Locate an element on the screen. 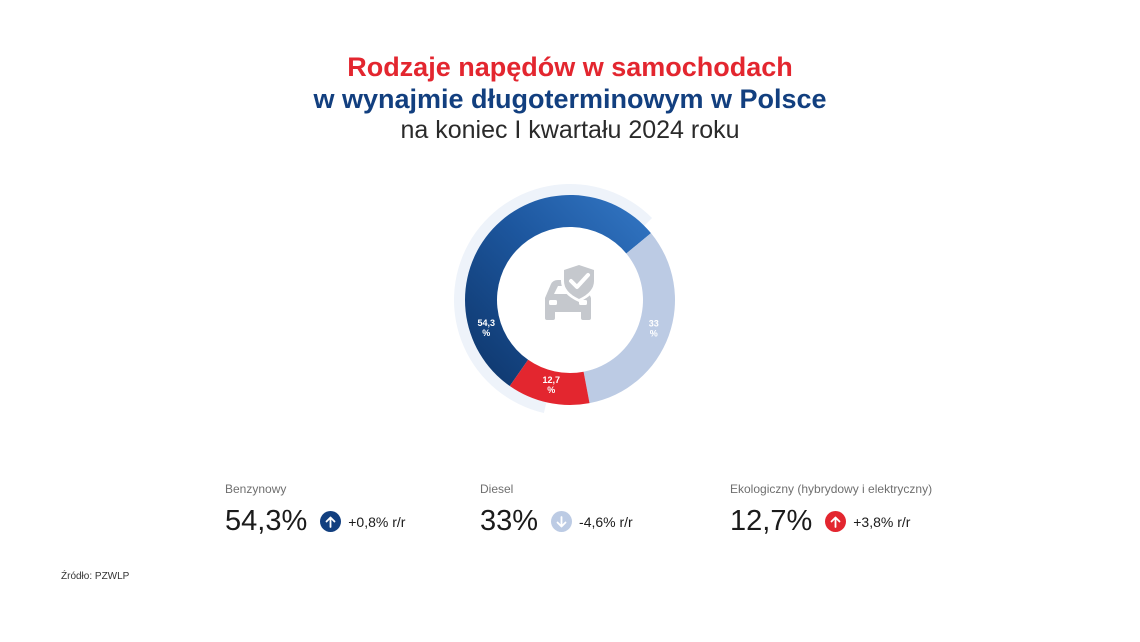 Image resolution: width=1140 pixels, height=642 pixels. background-ring is located at coordinates (553, 299).